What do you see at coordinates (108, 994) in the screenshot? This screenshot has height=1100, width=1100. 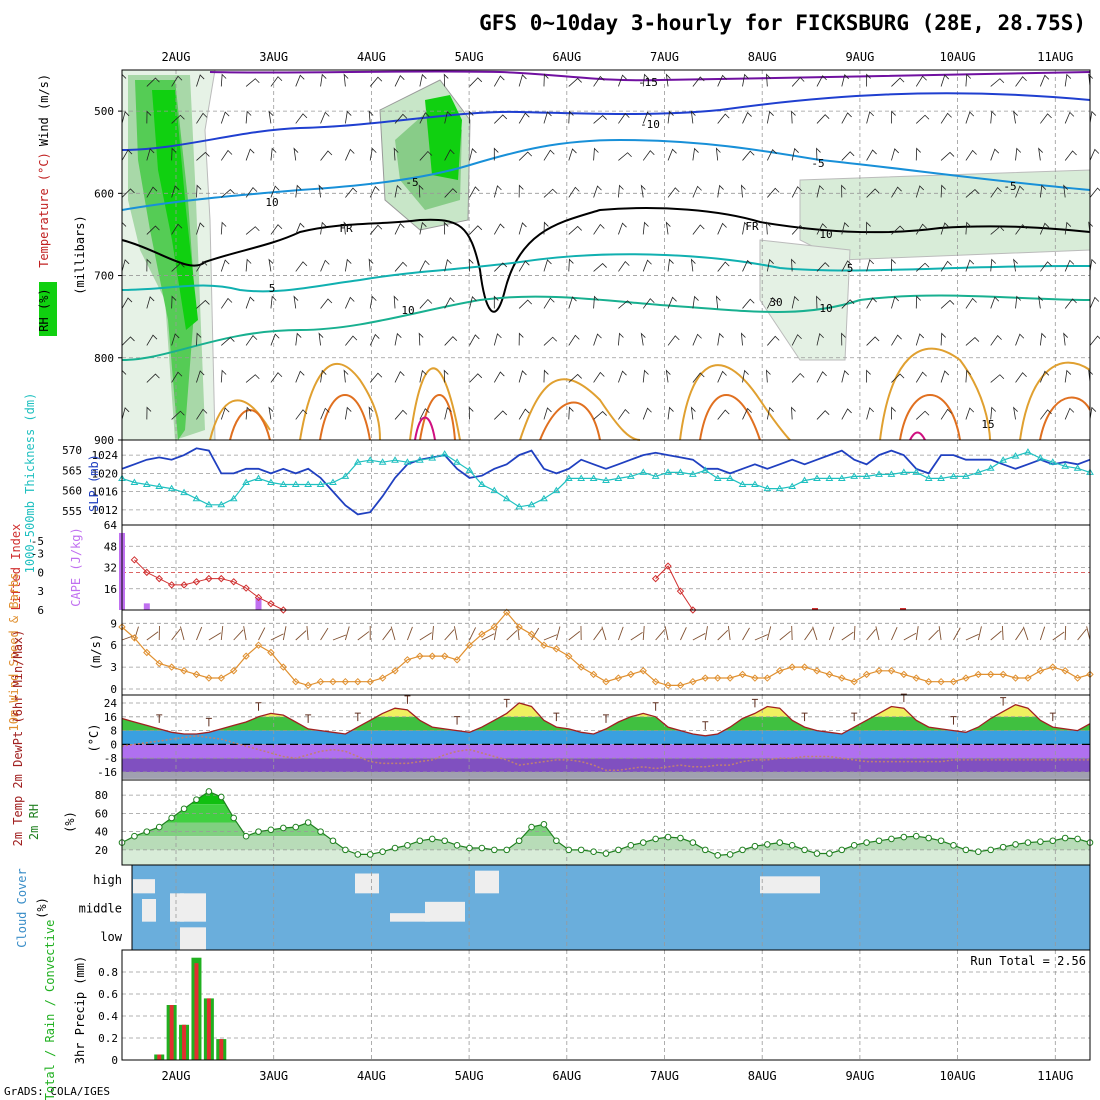 I see `precip-tick: 0.6` at bounding box center [108, 994].